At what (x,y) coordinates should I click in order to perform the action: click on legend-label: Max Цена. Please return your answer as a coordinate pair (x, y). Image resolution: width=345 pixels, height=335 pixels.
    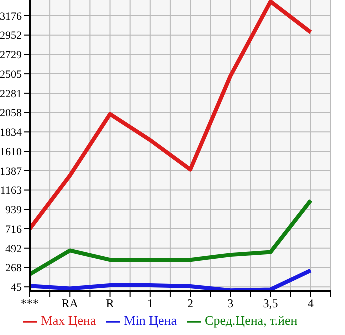
    Looking at the image, I should click on (68, 320).